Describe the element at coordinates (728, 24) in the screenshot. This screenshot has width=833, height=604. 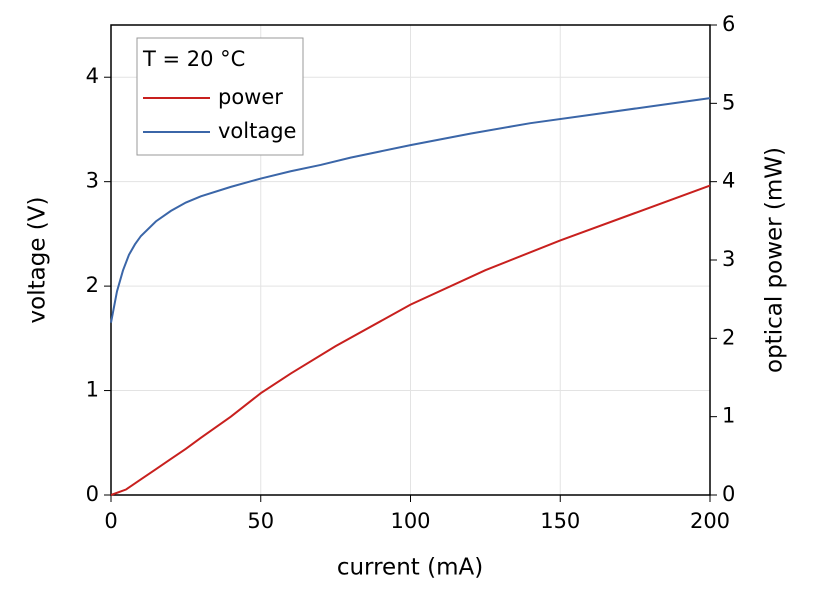
I see `y2-tick-label: 6` at that location.